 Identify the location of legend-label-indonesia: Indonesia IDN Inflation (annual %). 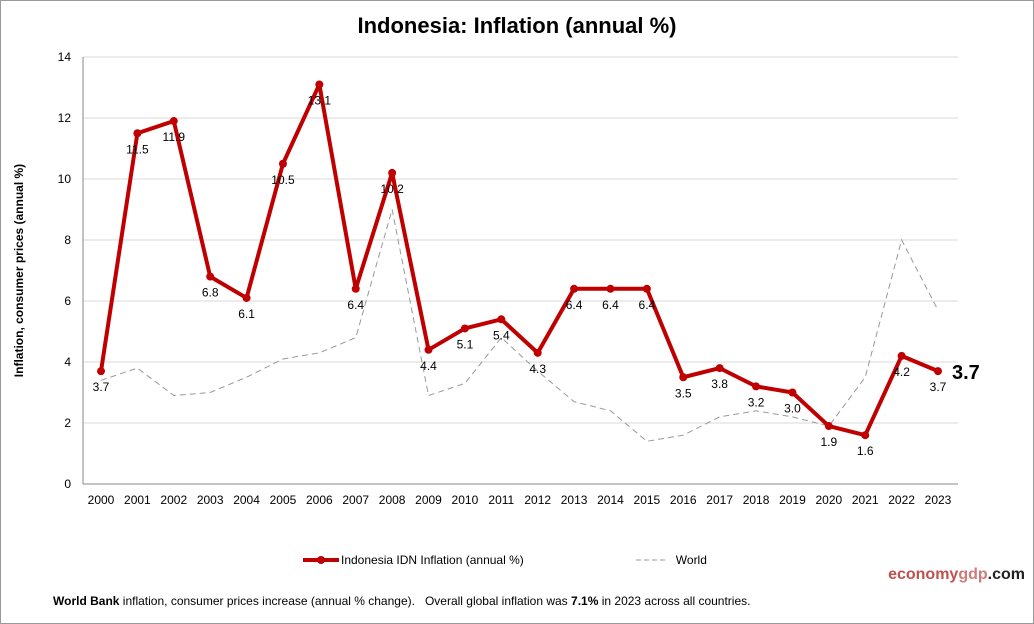
(432, 560).